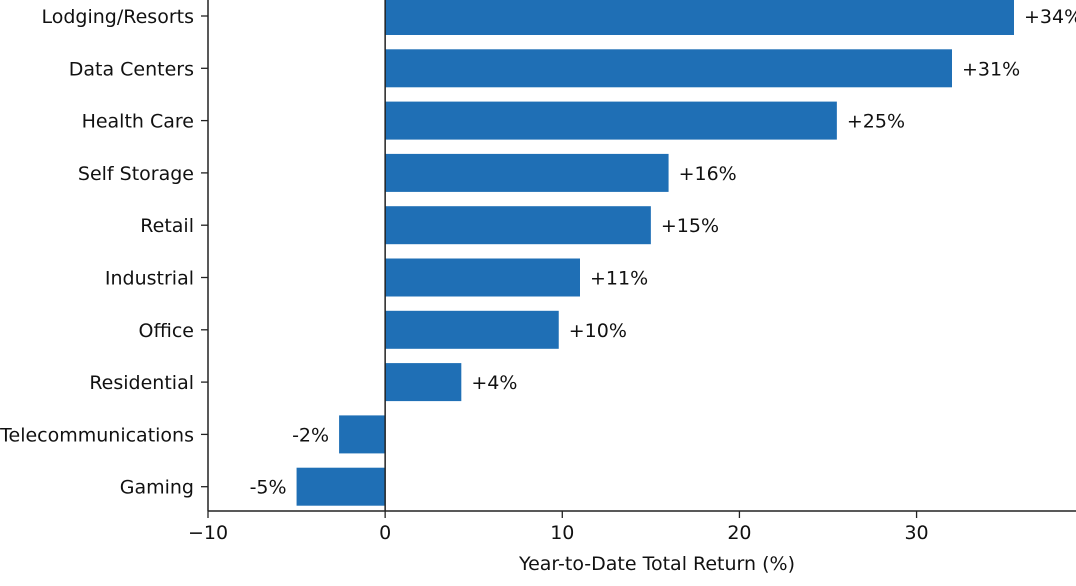  What do you see at coordinates (385, 533) in the screenshot?
I see `x-tick-label: 0` at bounding box center [385, 533].